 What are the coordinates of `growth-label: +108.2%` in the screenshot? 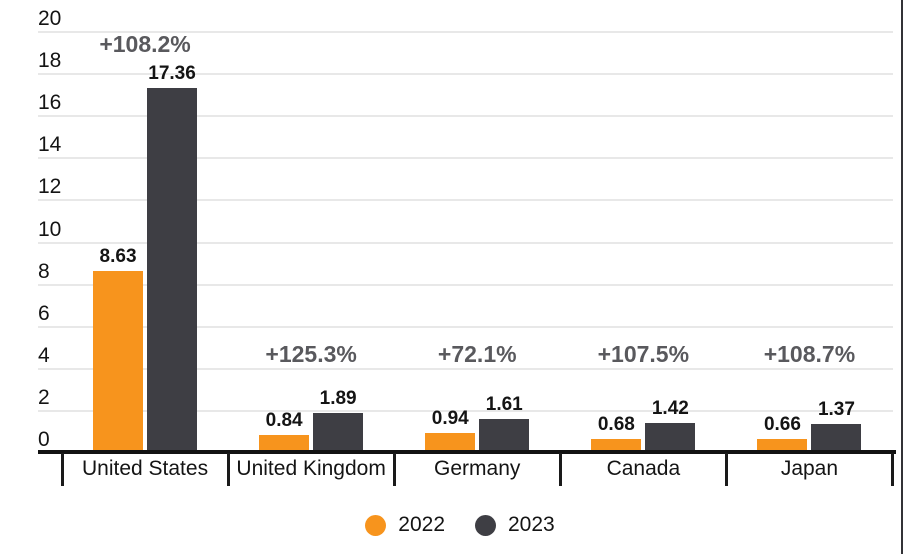 It's located at (145, 43).